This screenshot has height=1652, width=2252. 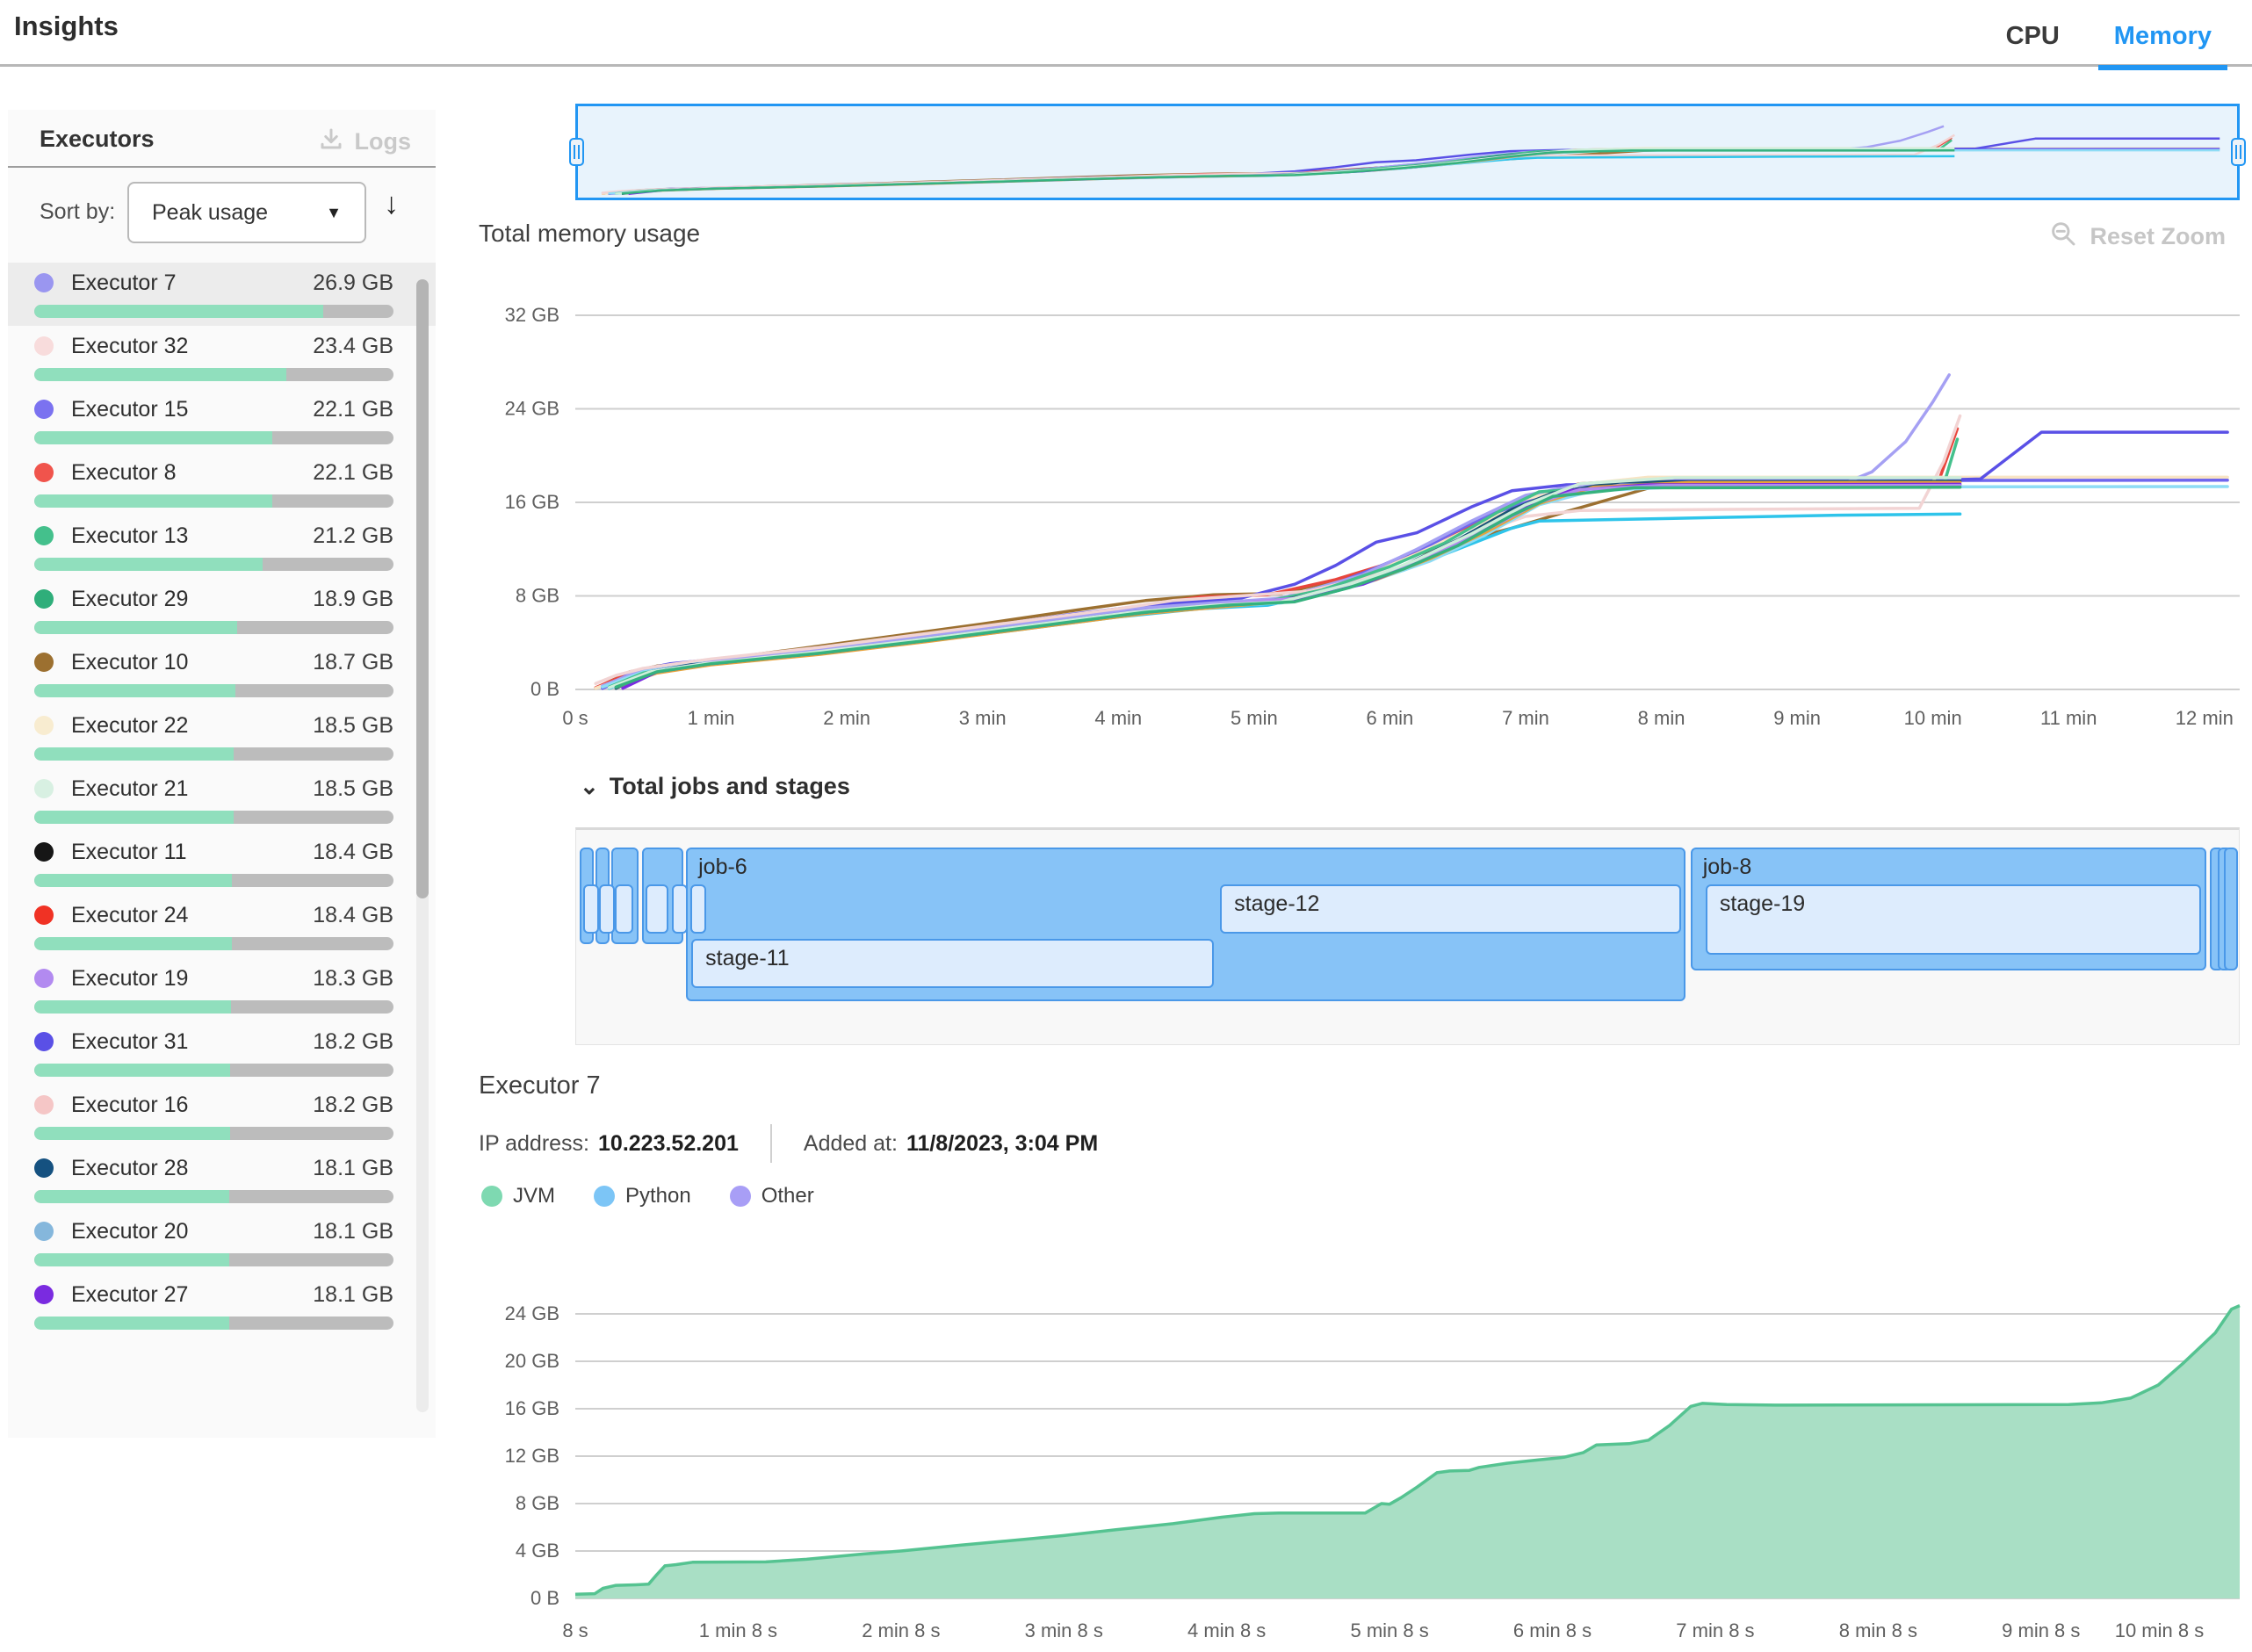 What do you see at coordinates (130, 1104) in the screenshot?
I see `executor-name: Executor 16` at bounding box center [130, 1104].